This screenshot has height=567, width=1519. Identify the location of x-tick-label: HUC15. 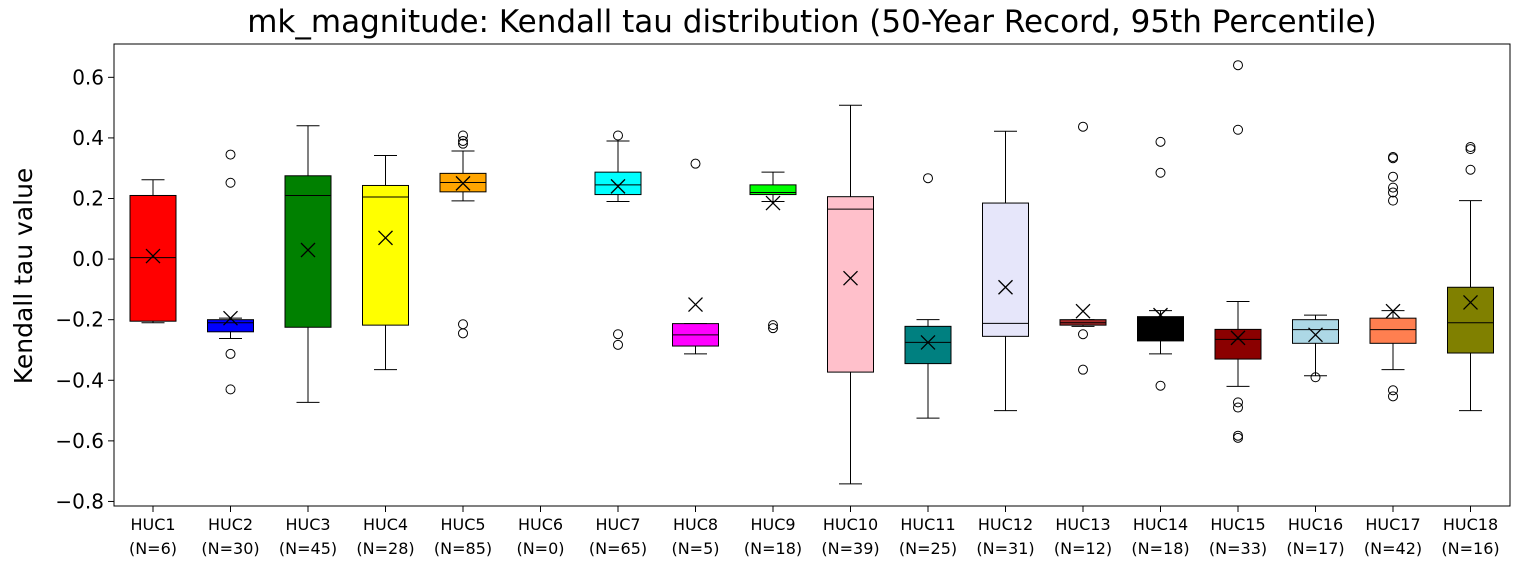
(1237, 524).